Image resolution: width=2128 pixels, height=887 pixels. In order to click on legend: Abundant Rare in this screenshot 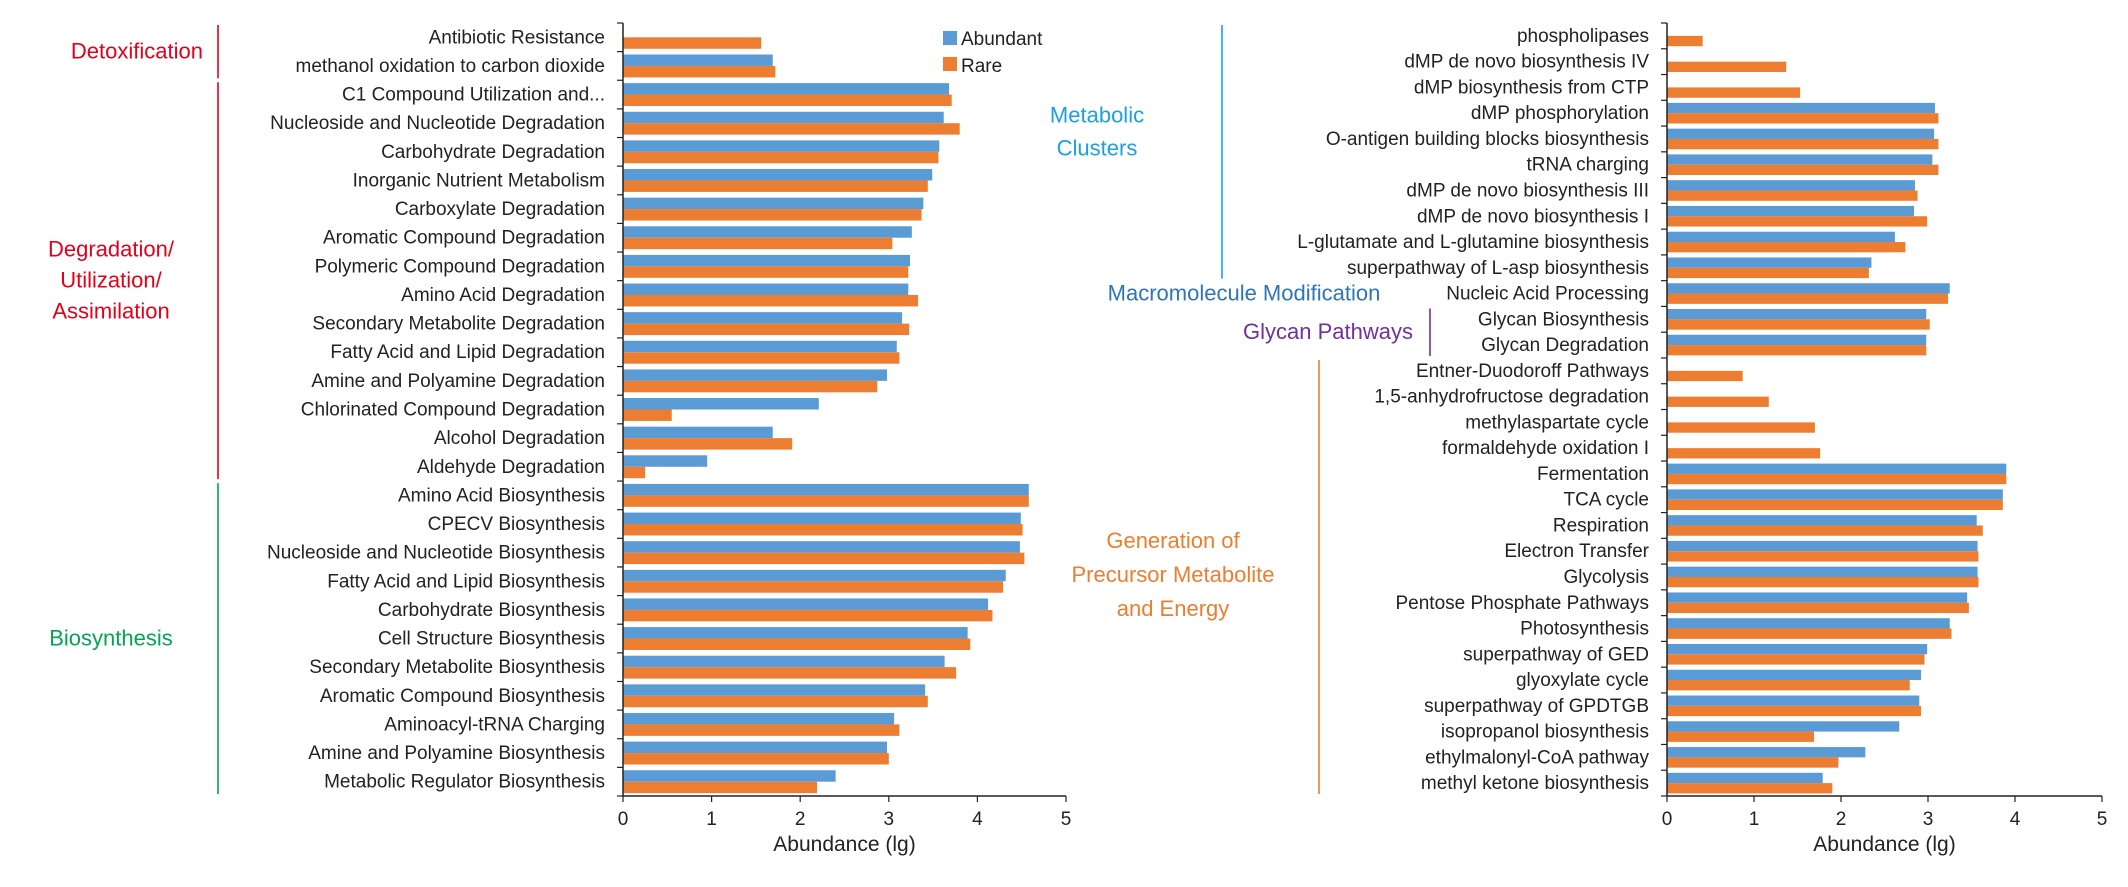, I will do `click(993, 53)`.